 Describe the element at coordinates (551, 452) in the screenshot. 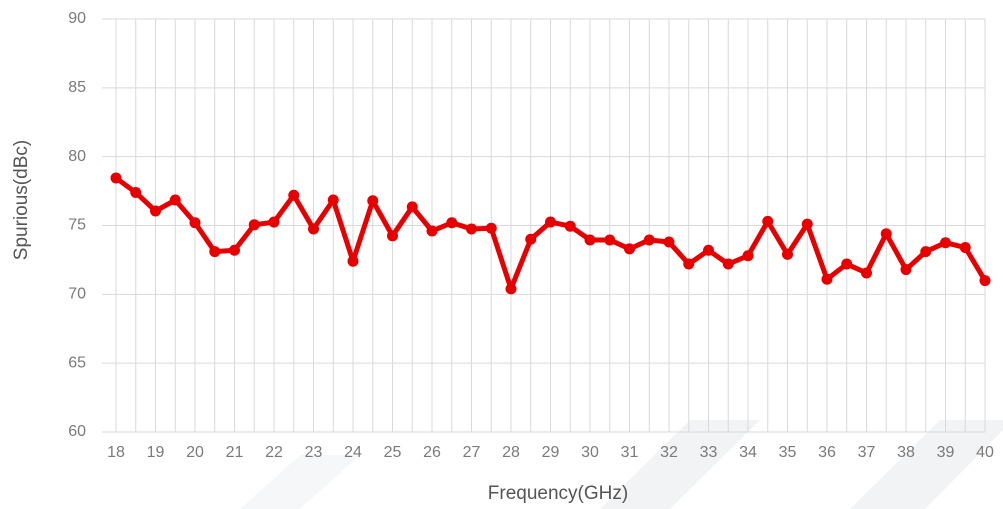

I see `x-tick-label: 29` at that location.